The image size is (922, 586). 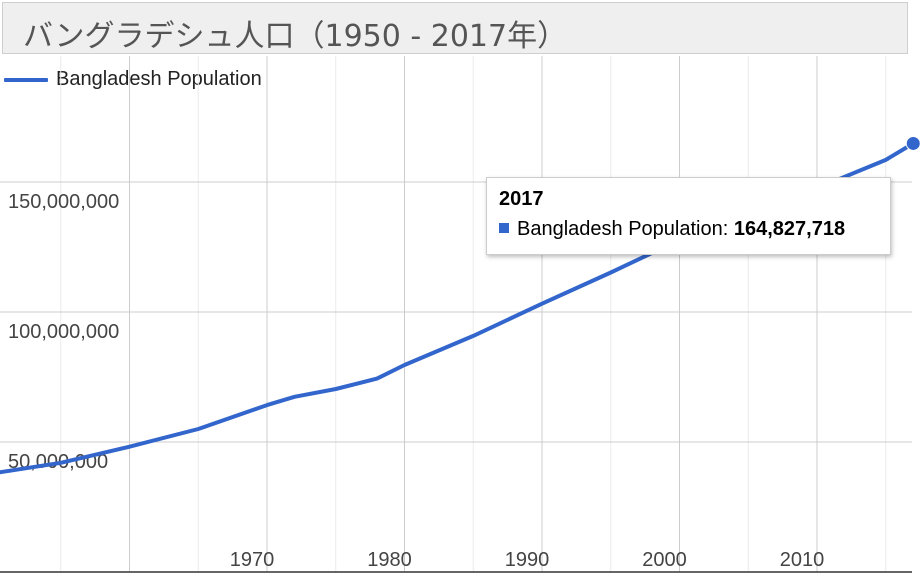 I want to click on tooltip-row: Bangladesh Population: 164,827,718, so click(x=672, y=229).